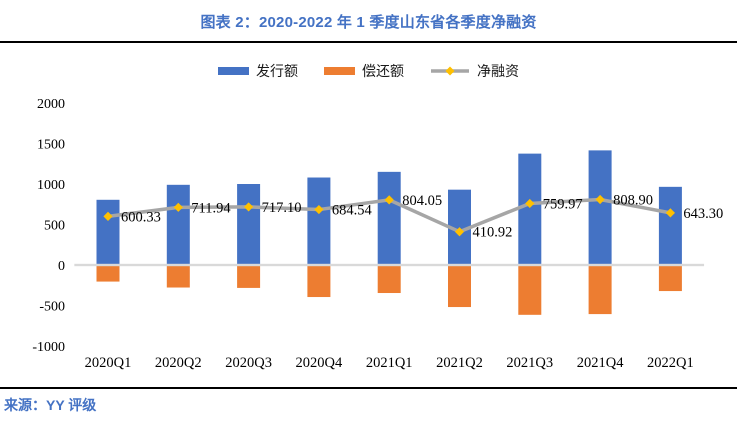 This screenshot has height=421, width=737. I want to click on legend-label-issuance: 发行额, so click(277, 72).